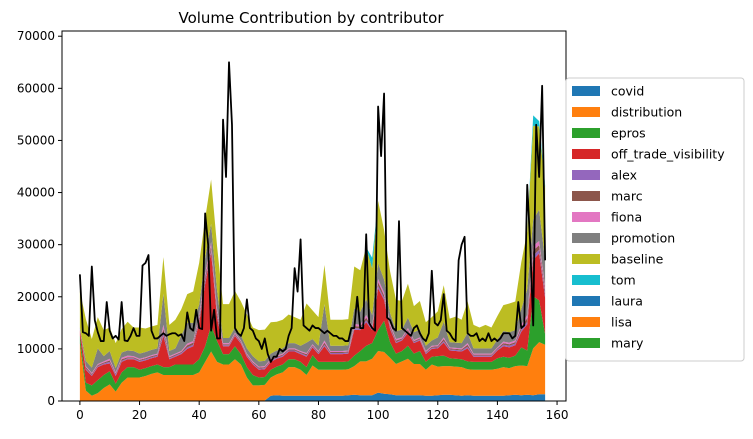  I want to click on legend-label: distribution, so click(646, 112).